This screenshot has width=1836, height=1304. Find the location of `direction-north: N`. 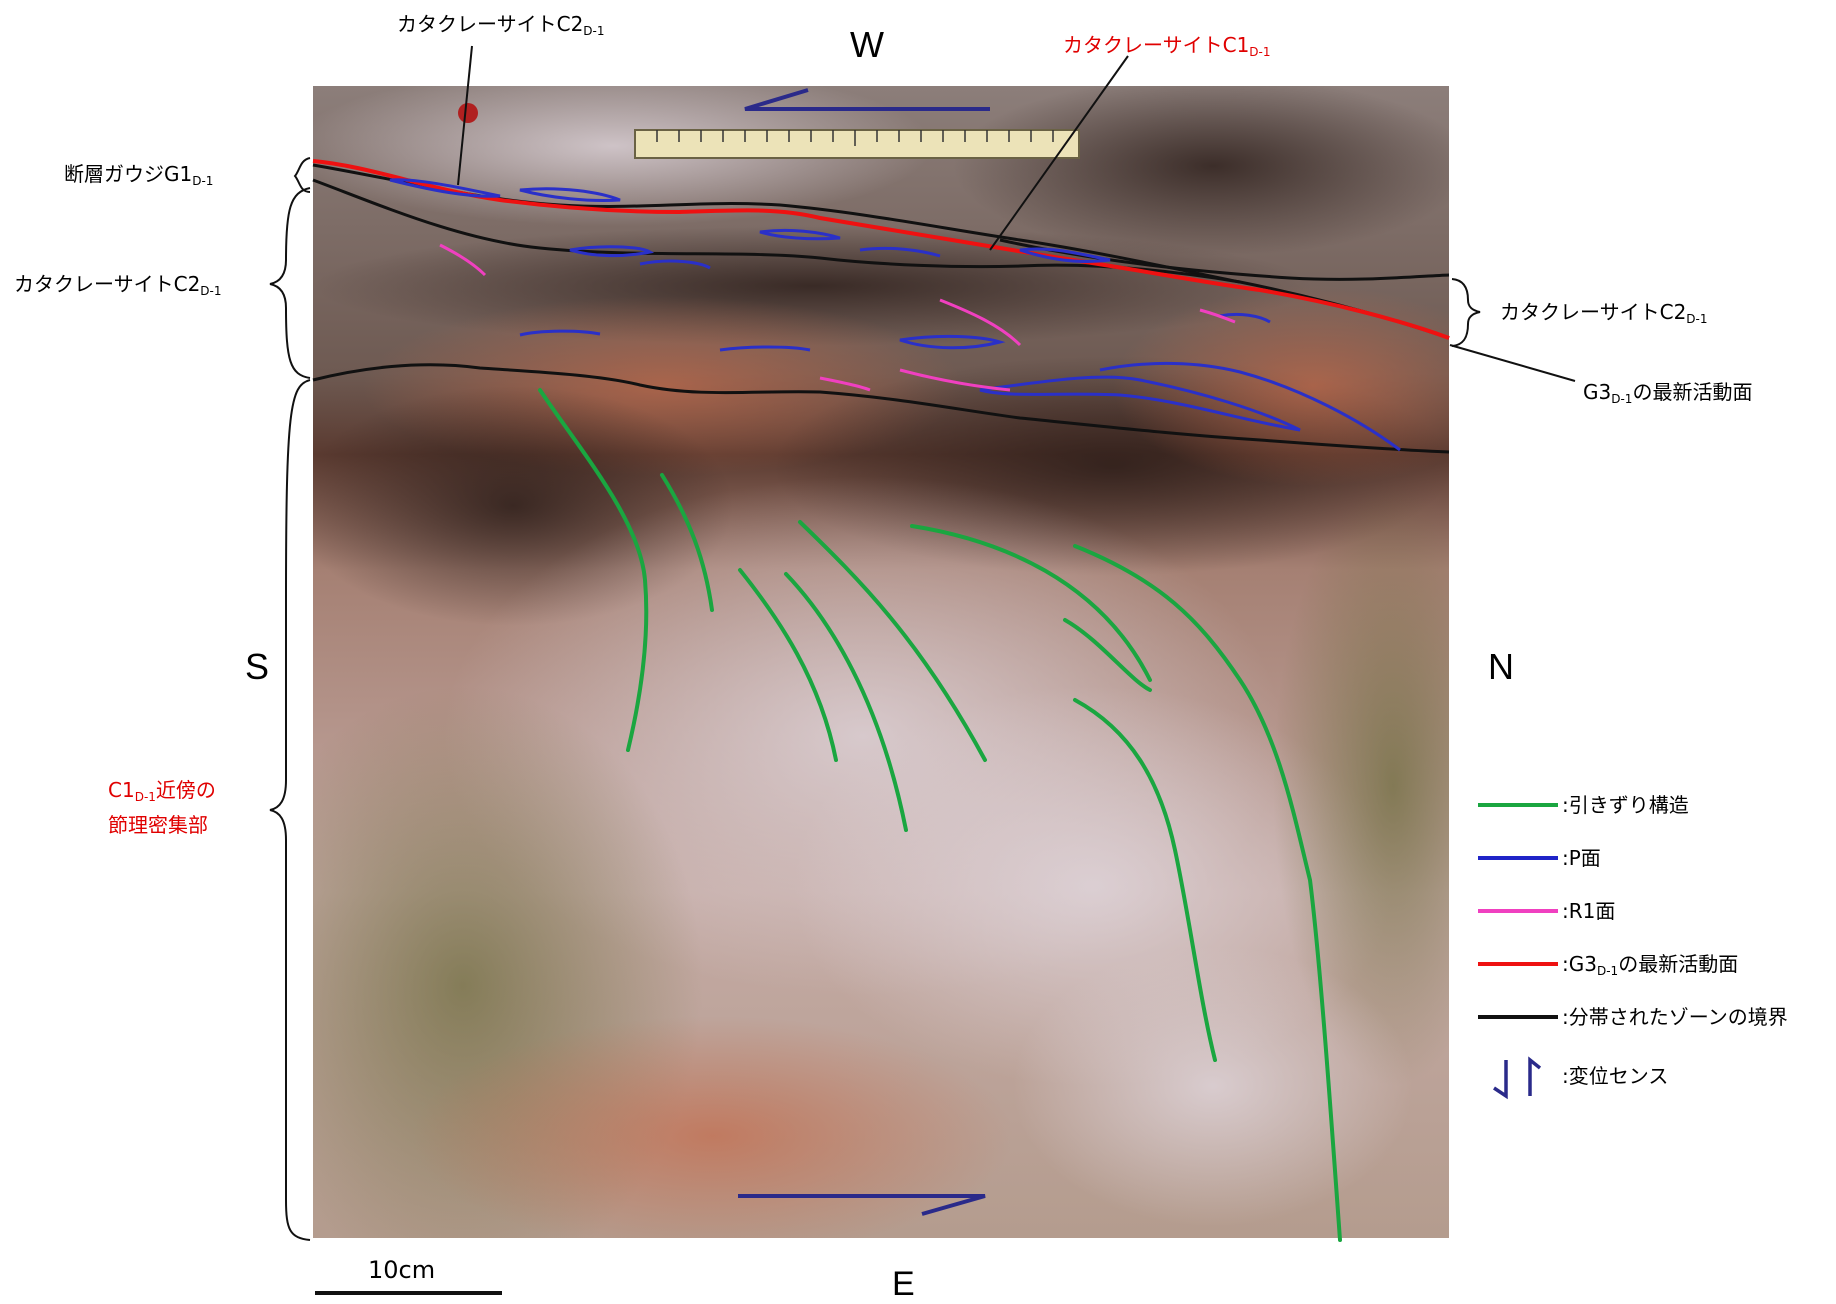

direction-north: N is located at coordinates (1501, 666).